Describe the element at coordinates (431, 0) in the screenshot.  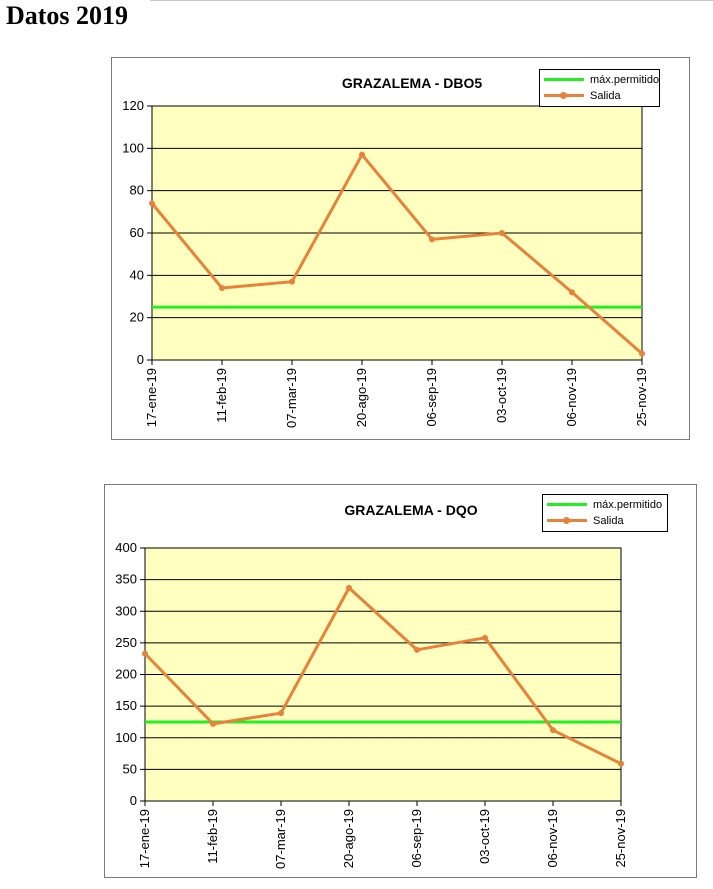
I see `top-rule` at that location.